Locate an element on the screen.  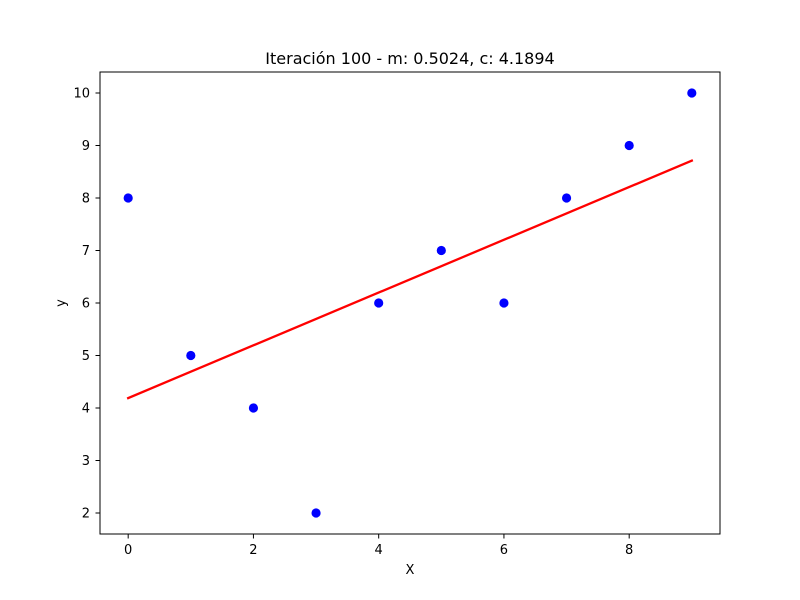
y-axis: 2 3 4 5 6 7 8 9 10 is located at coordinates (86, 304).